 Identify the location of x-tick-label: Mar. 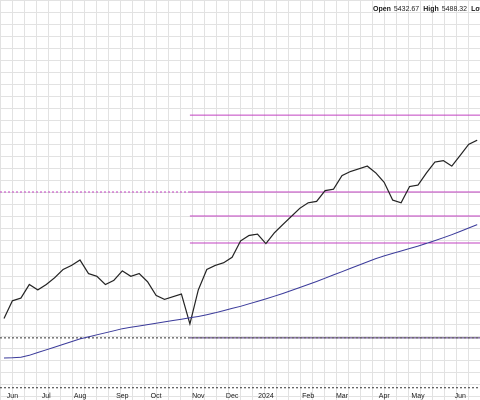
(342, 396).